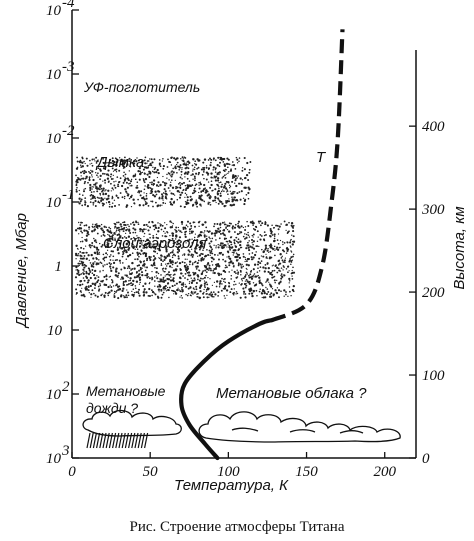  I want to click on figure-caption: Рис. Строение атмосферы Титана, so click(236, 527).